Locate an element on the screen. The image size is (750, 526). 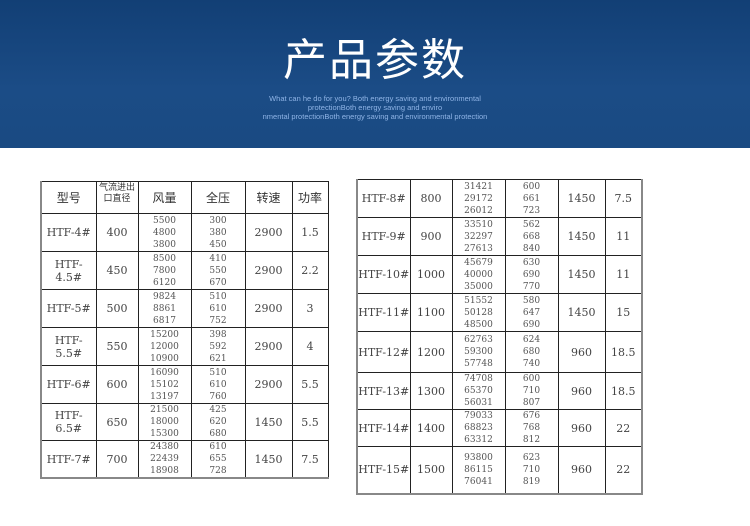
cell-airflow: 79033 68823 63312 is located at coordinates (478, 428).